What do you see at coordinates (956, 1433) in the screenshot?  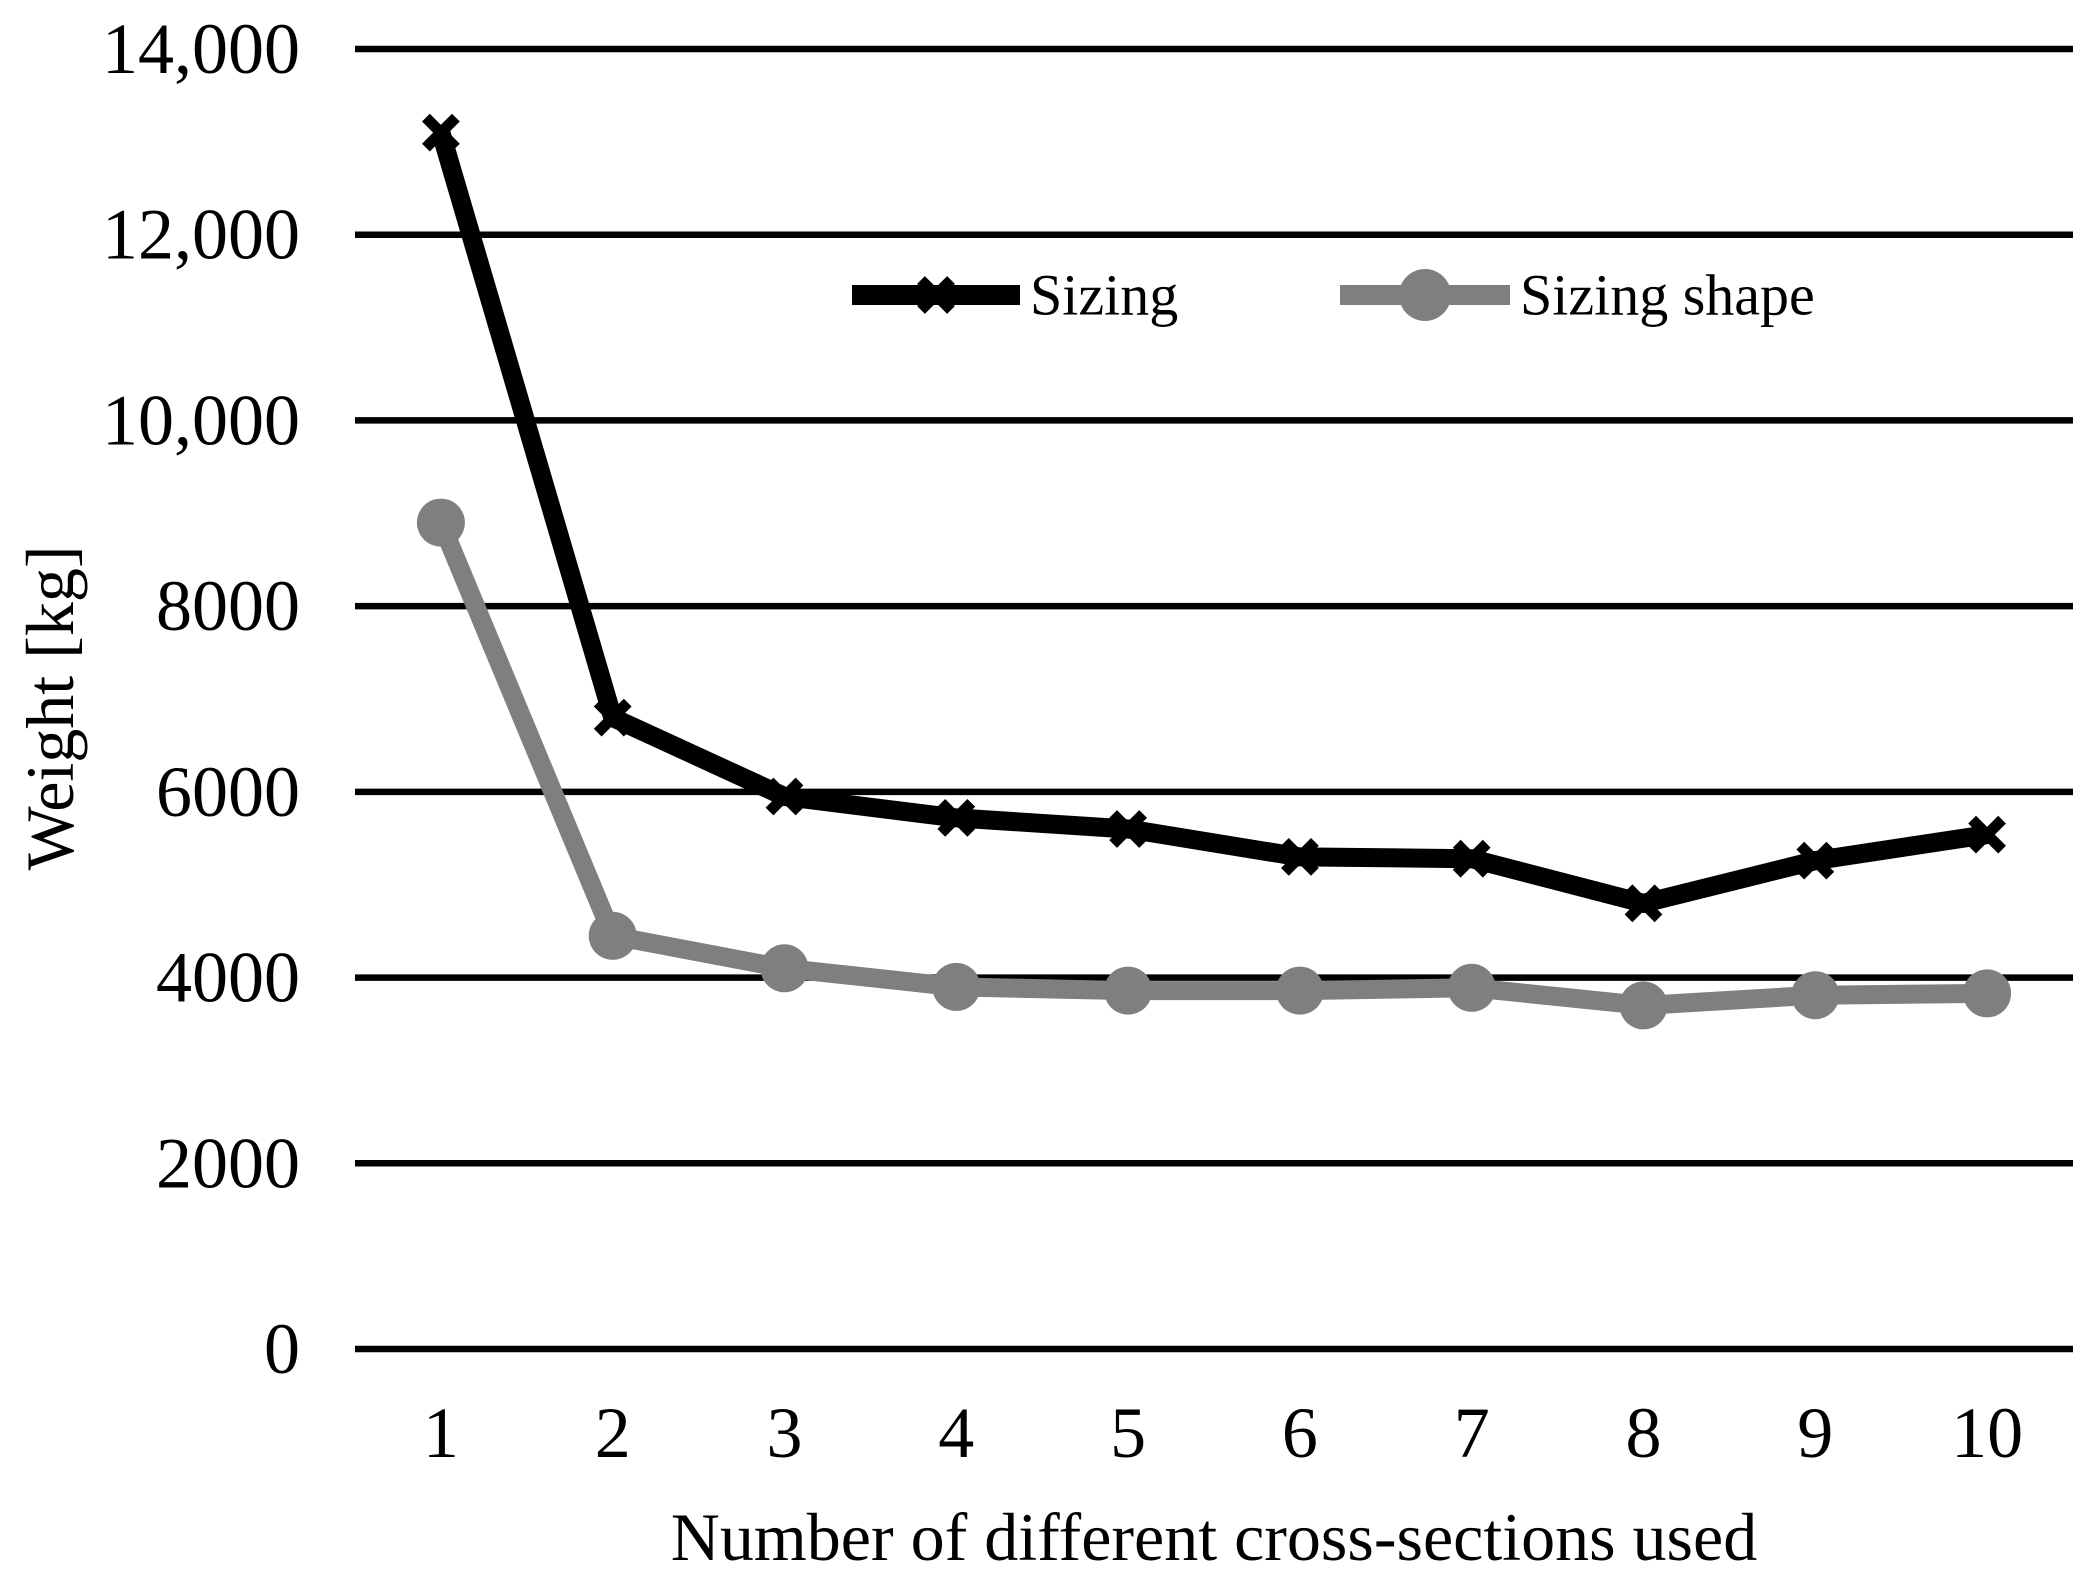 I see `x-tick-label: 4` at bounding box center [956, 1433].